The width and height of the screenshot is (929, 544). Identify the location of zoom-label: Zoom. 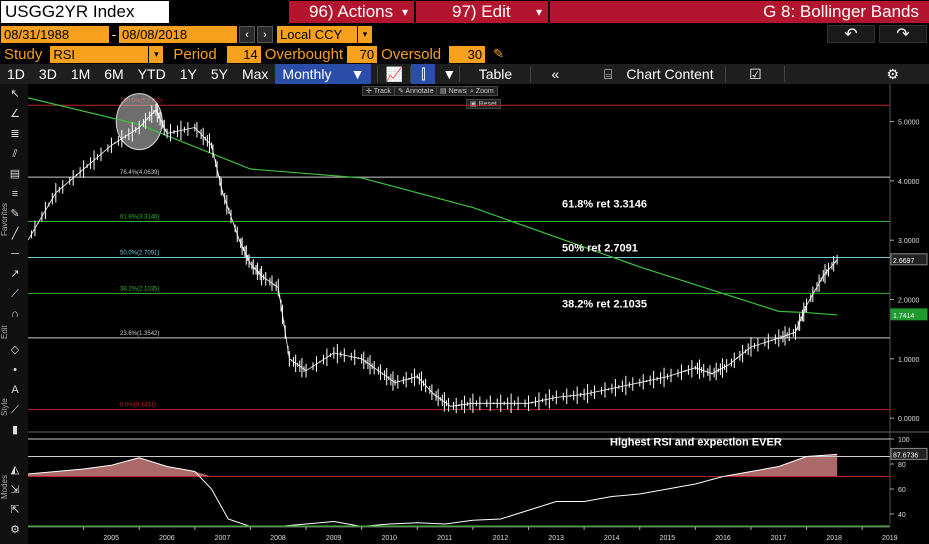
(484, 91).